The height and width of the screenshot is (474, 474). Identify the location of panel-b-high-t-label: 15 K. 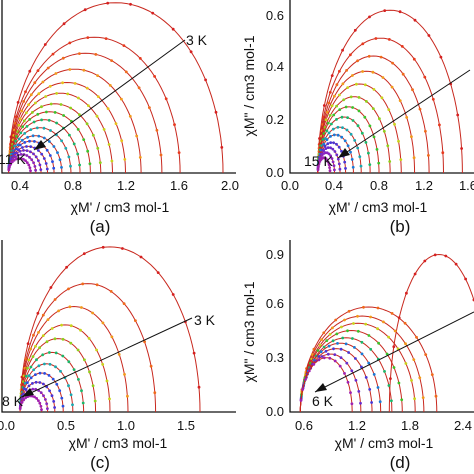
(318, 161).